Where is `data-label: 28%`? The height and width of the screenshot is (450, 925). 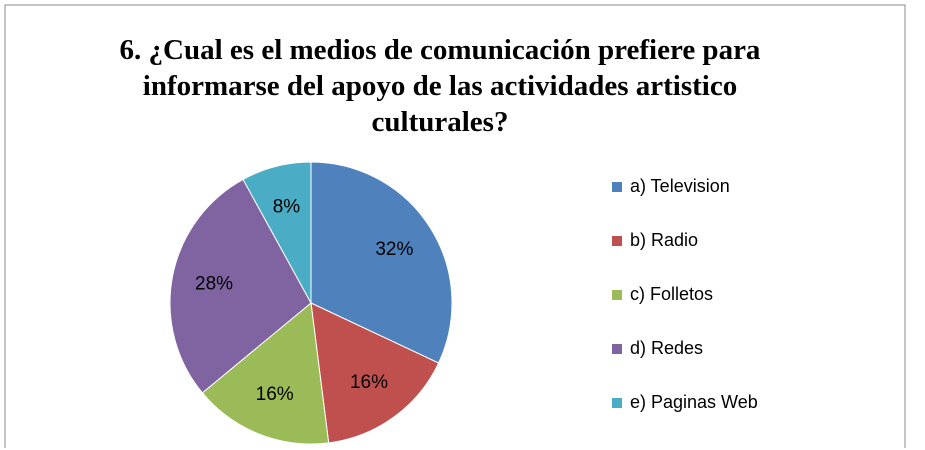
data-label: 28% is located at coordinates (214, 284).